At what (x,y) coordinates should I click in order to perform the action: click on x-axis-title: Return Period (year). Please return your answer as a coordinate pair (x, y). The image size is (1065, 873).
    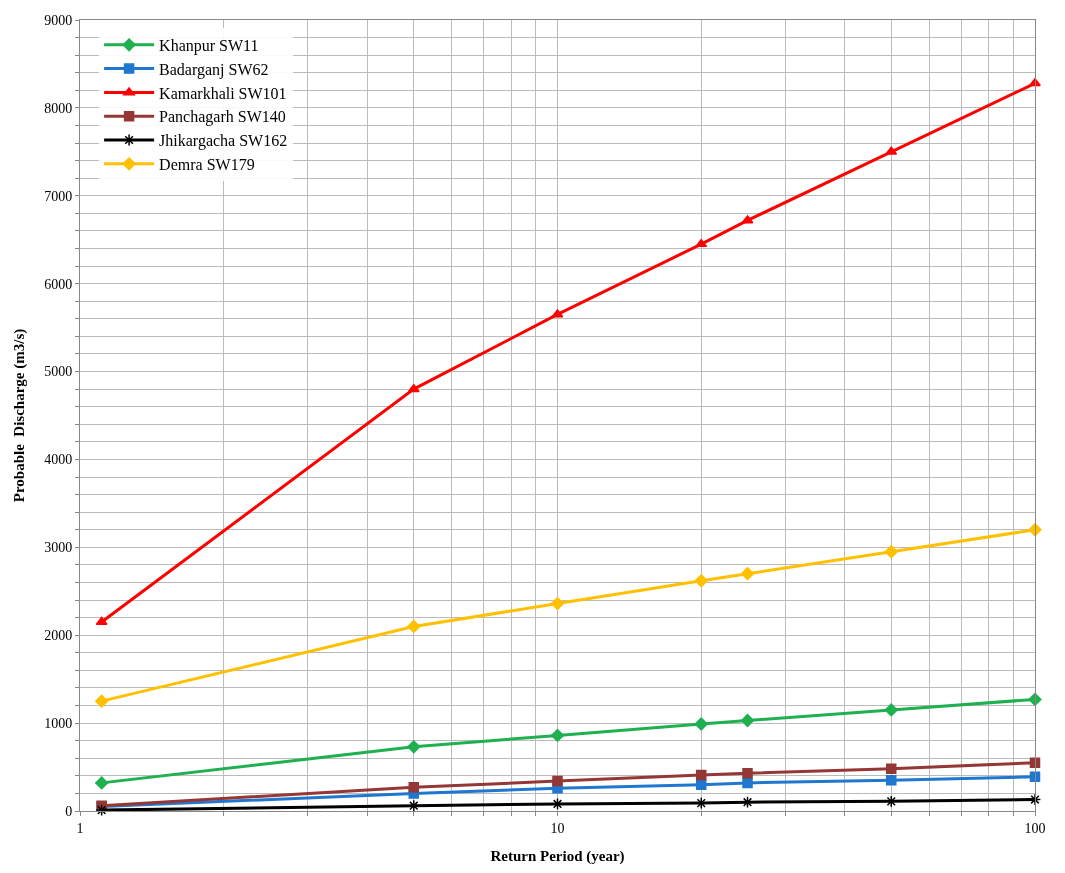
    Looking at the image, I should click on (557, 856).